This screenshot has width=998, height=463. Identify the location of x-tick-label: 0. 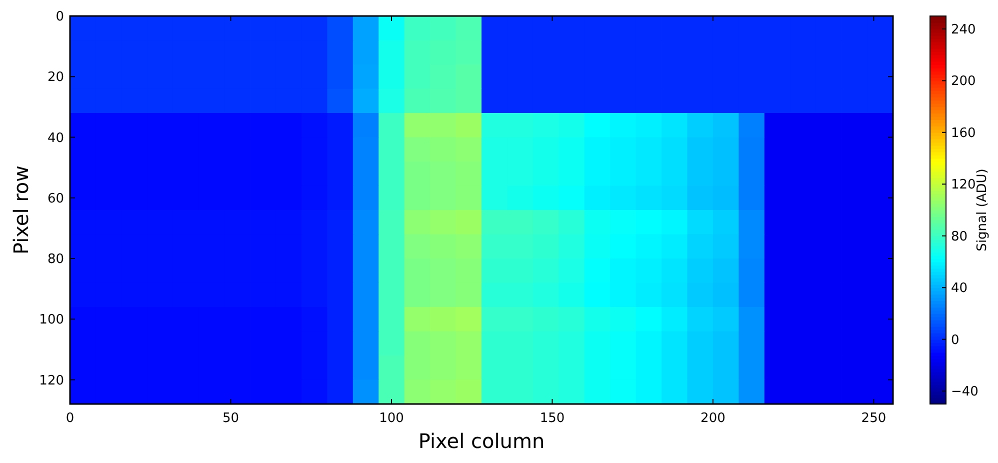
(70, 418).